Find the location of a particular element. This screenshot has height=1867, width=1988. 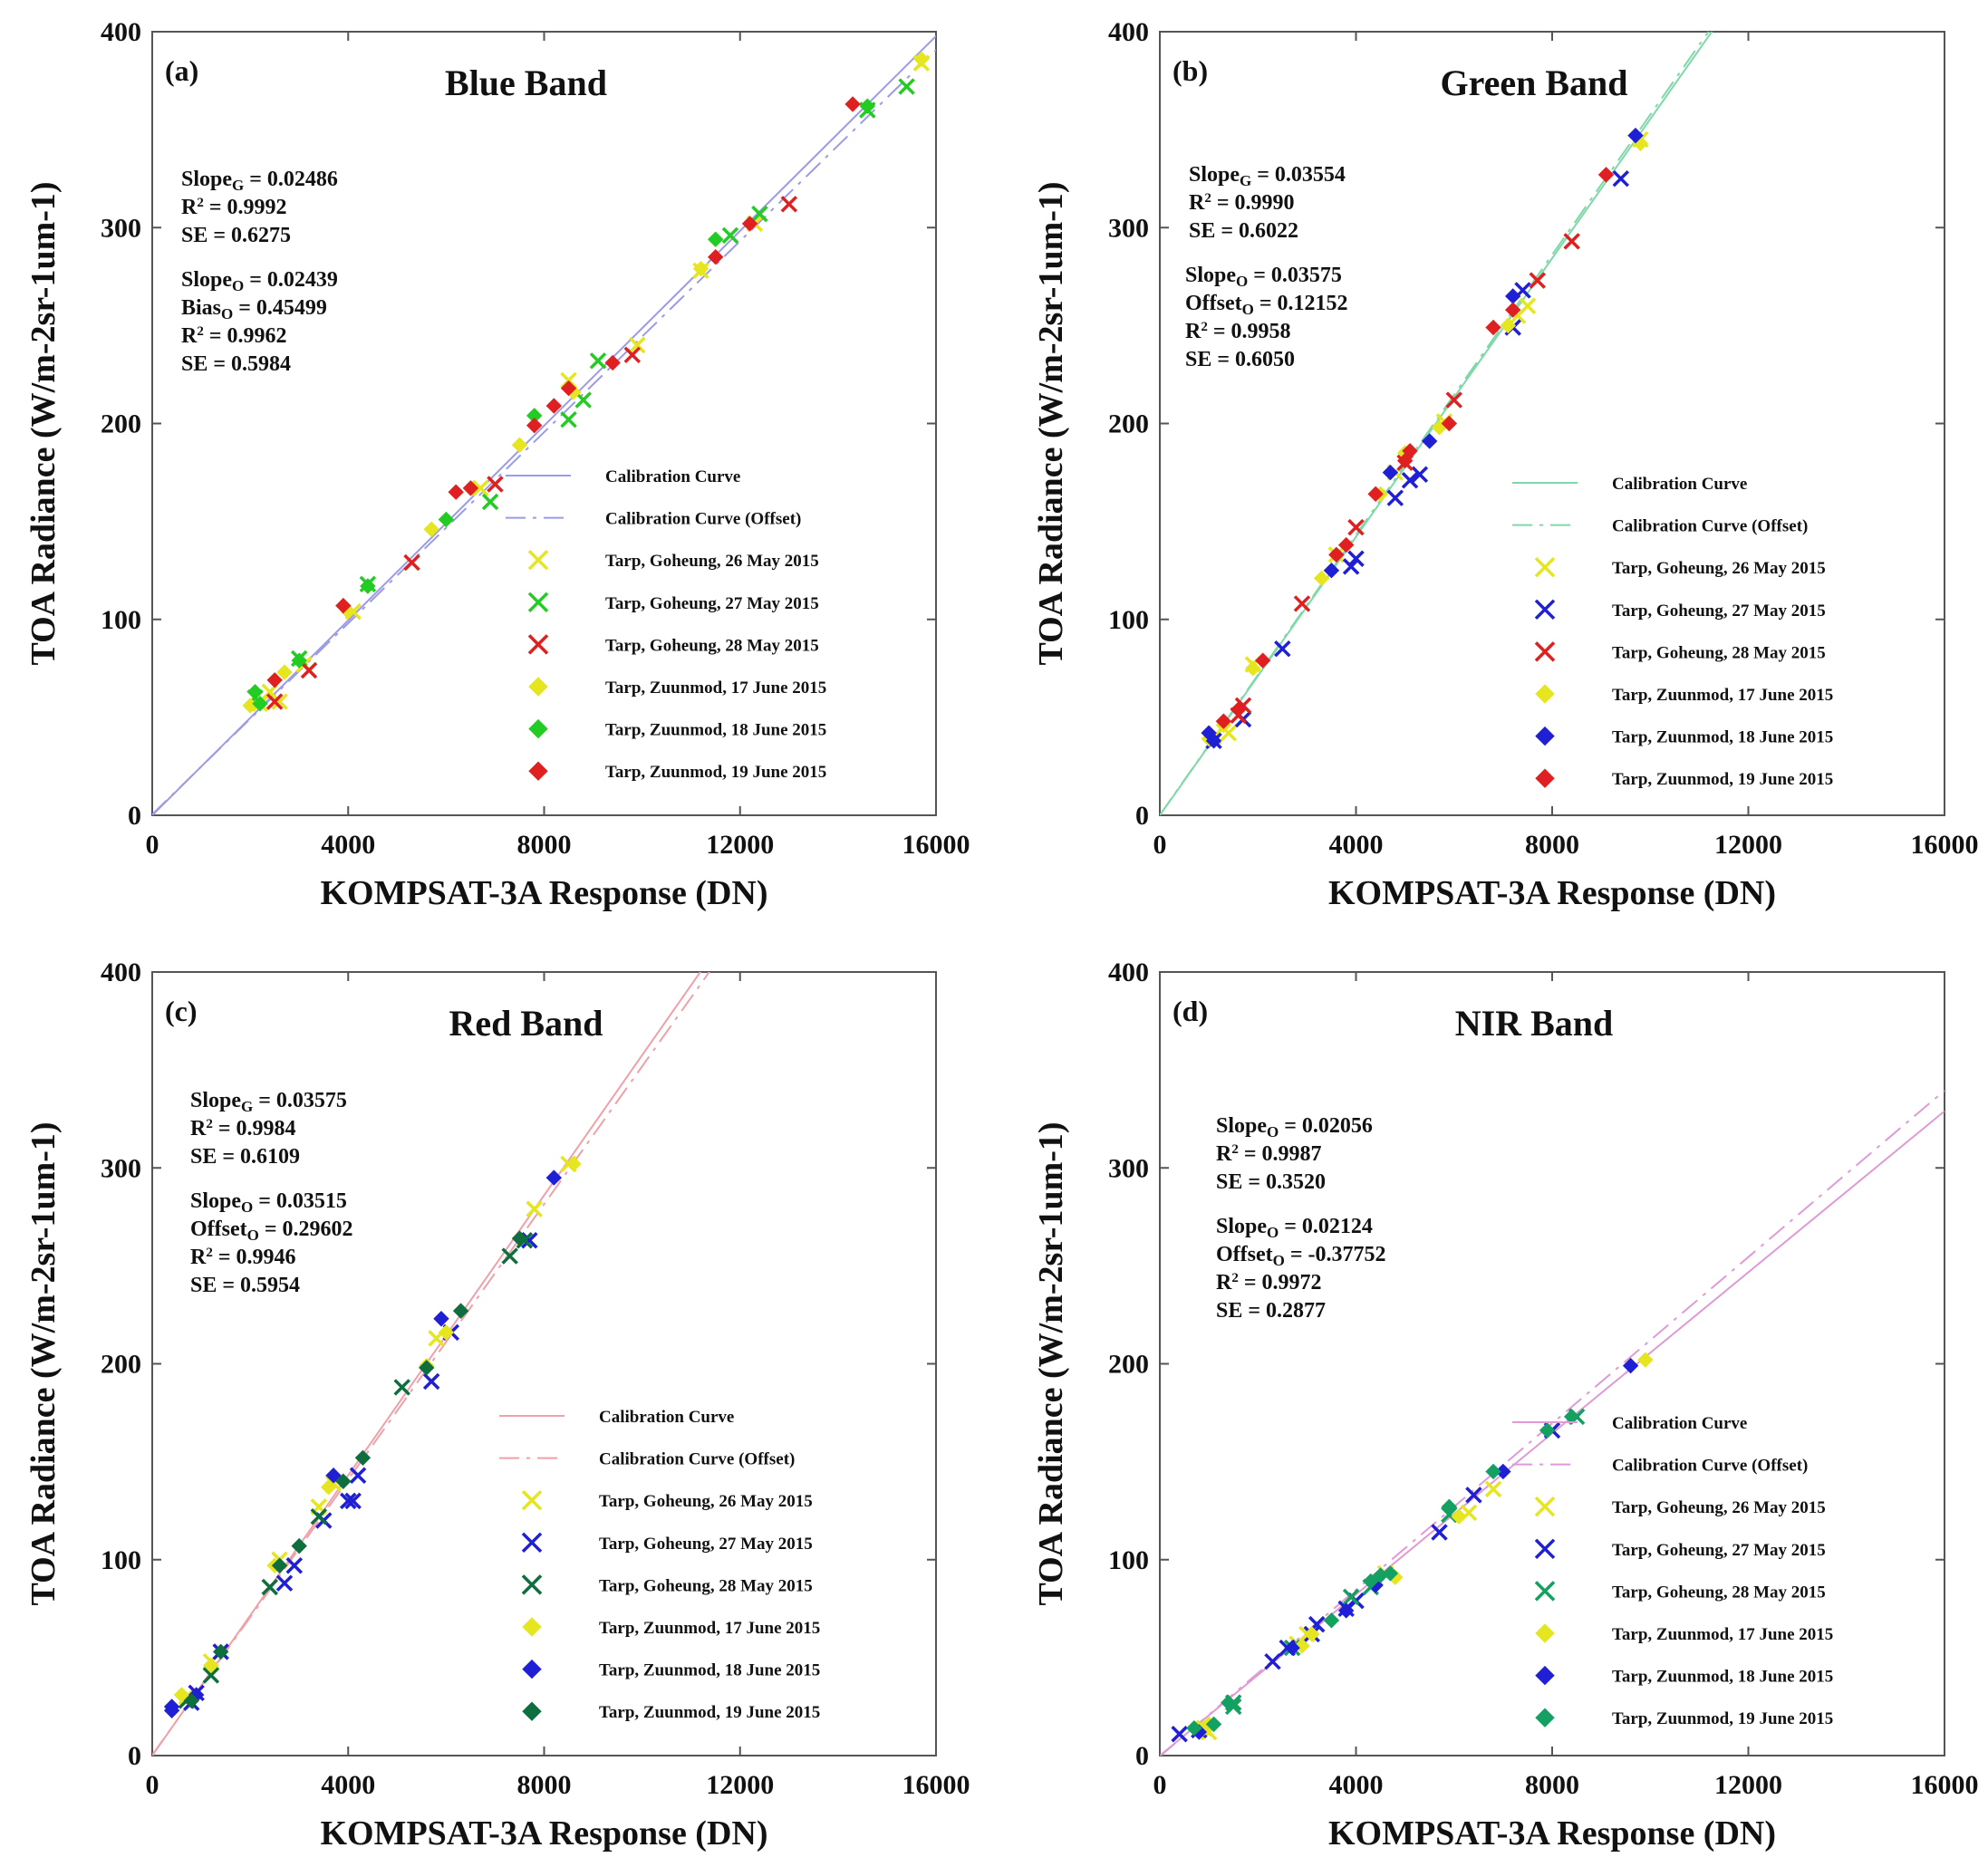

x-tick-label: 4000 is located at coordinates (348, 845).